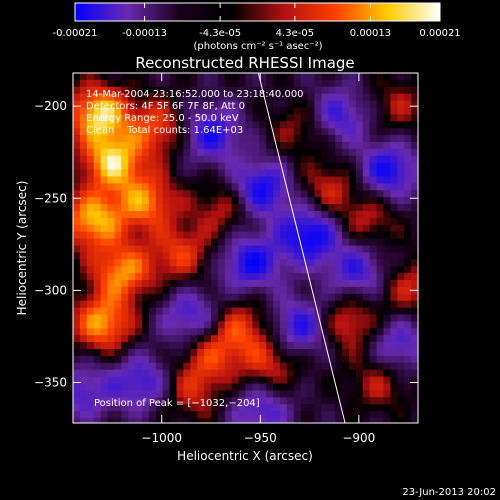 This screenshot has height=500, width=500. Describe the element at coordinates (50, 106) in the screenshot. I see `y-tick-label: −200` at that location.